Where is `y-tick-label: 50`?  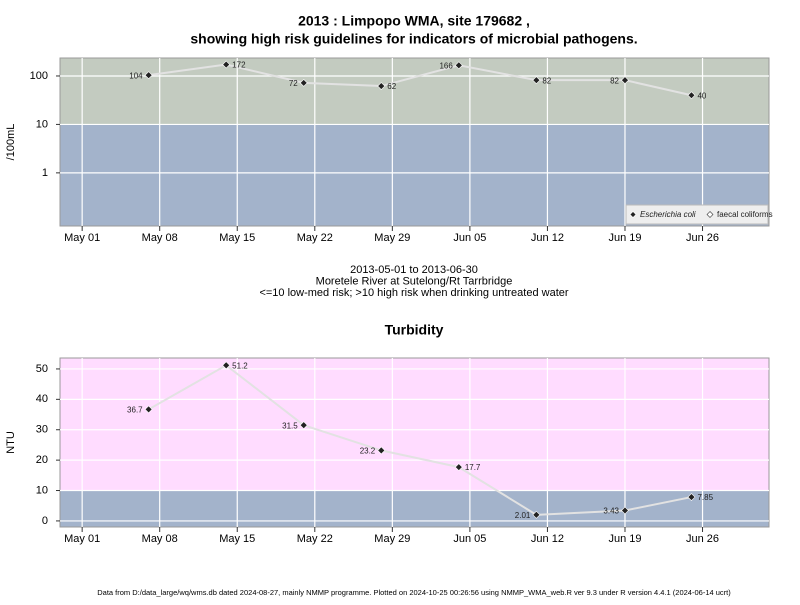
y-tick-label: 50 is located at coordinates (42, 369).